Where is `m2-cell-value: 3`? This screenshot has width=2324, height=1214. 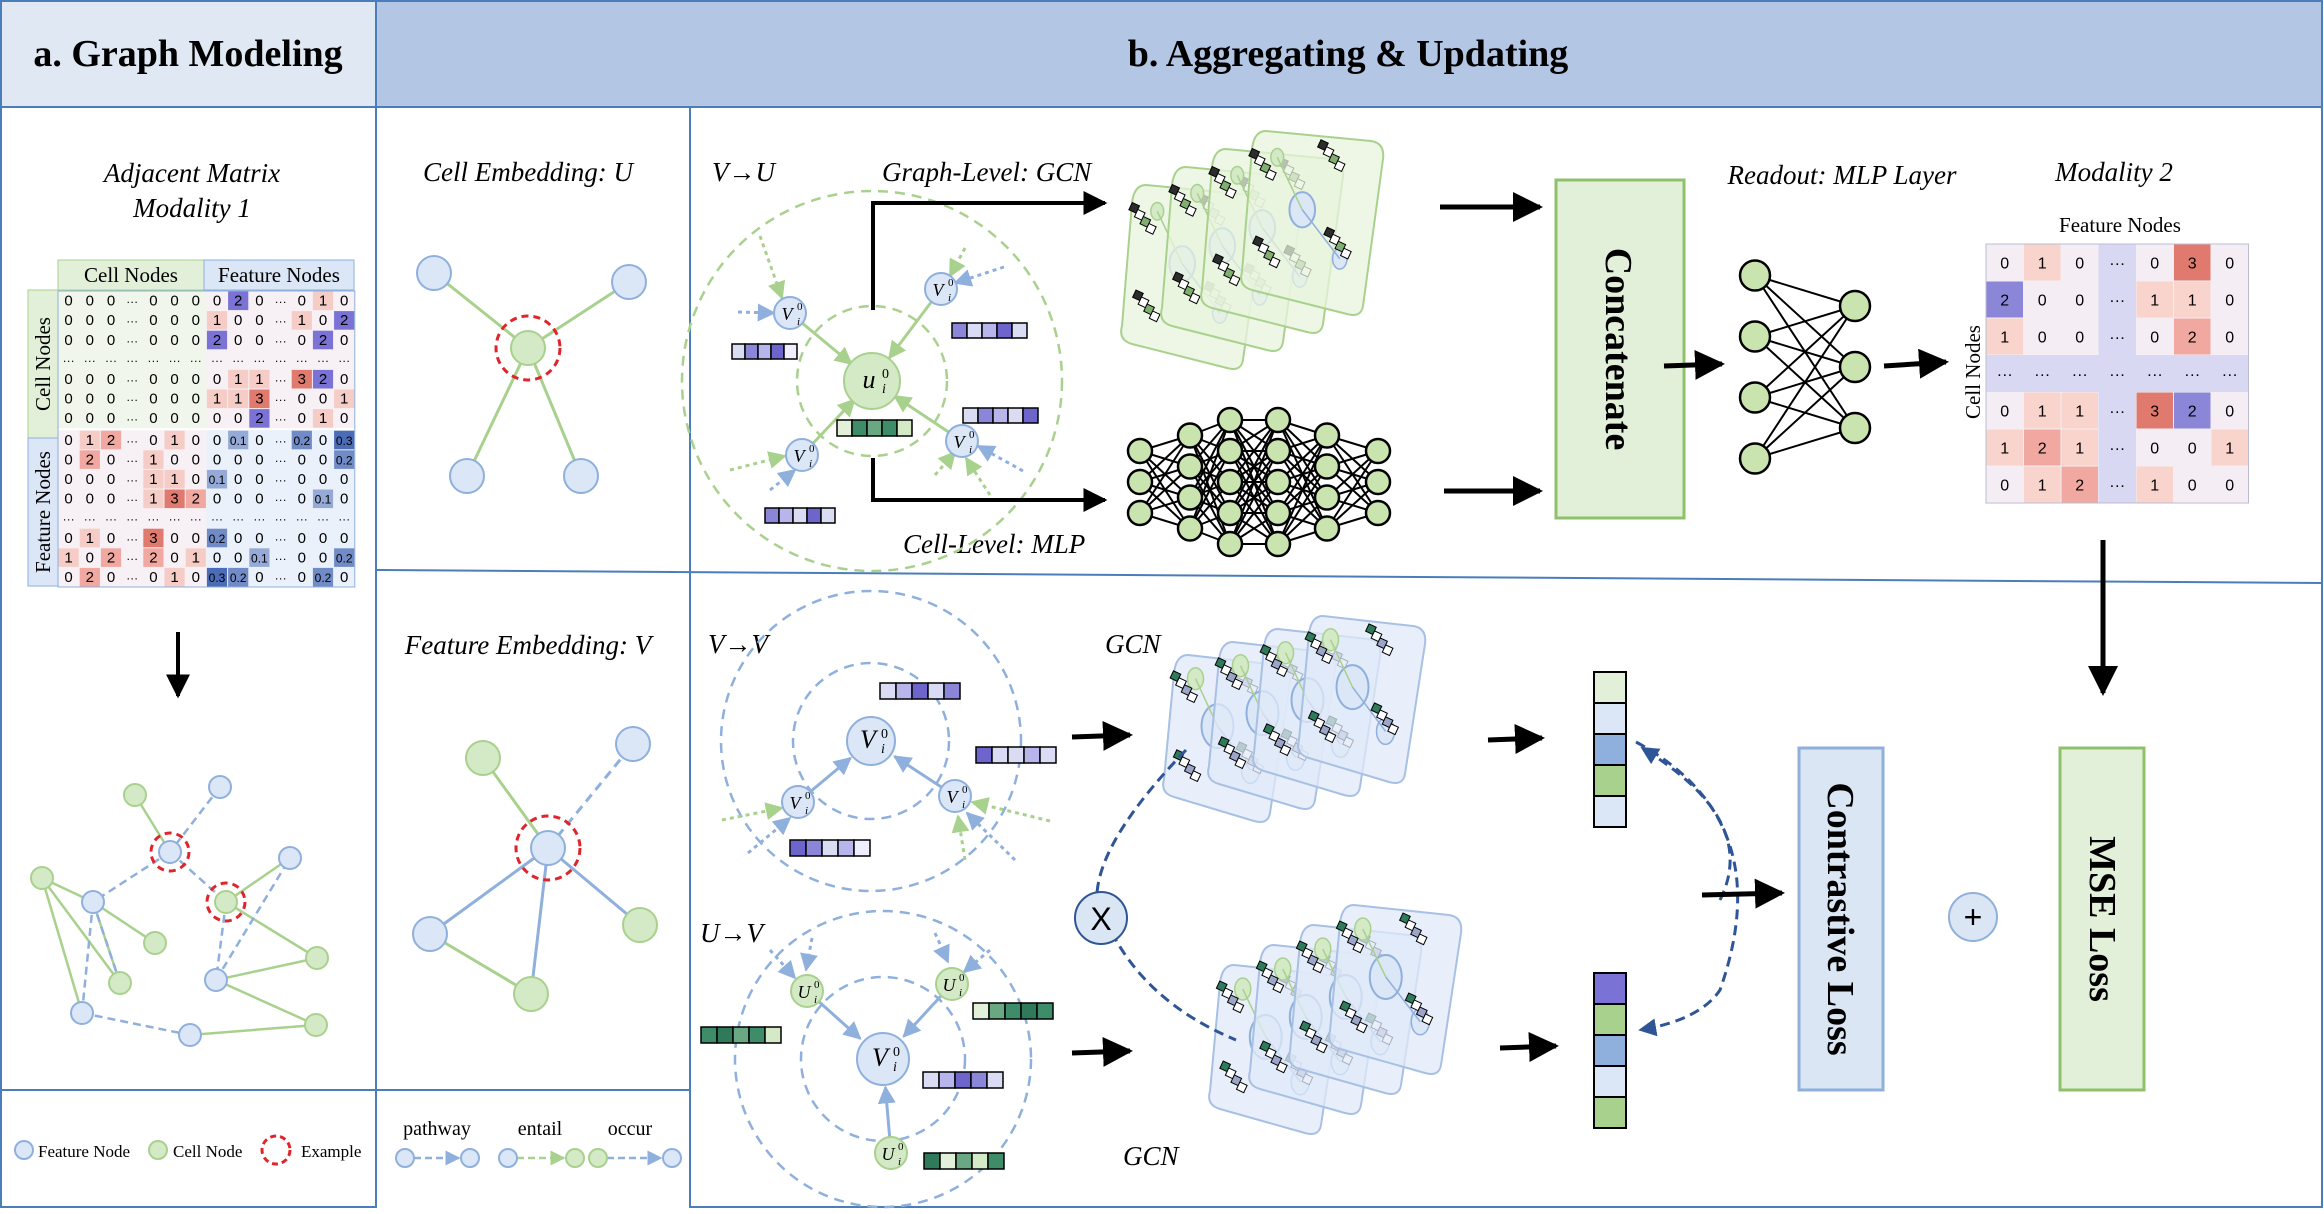
m2-cell-value: 3 is located at coordinates (2154, 412).